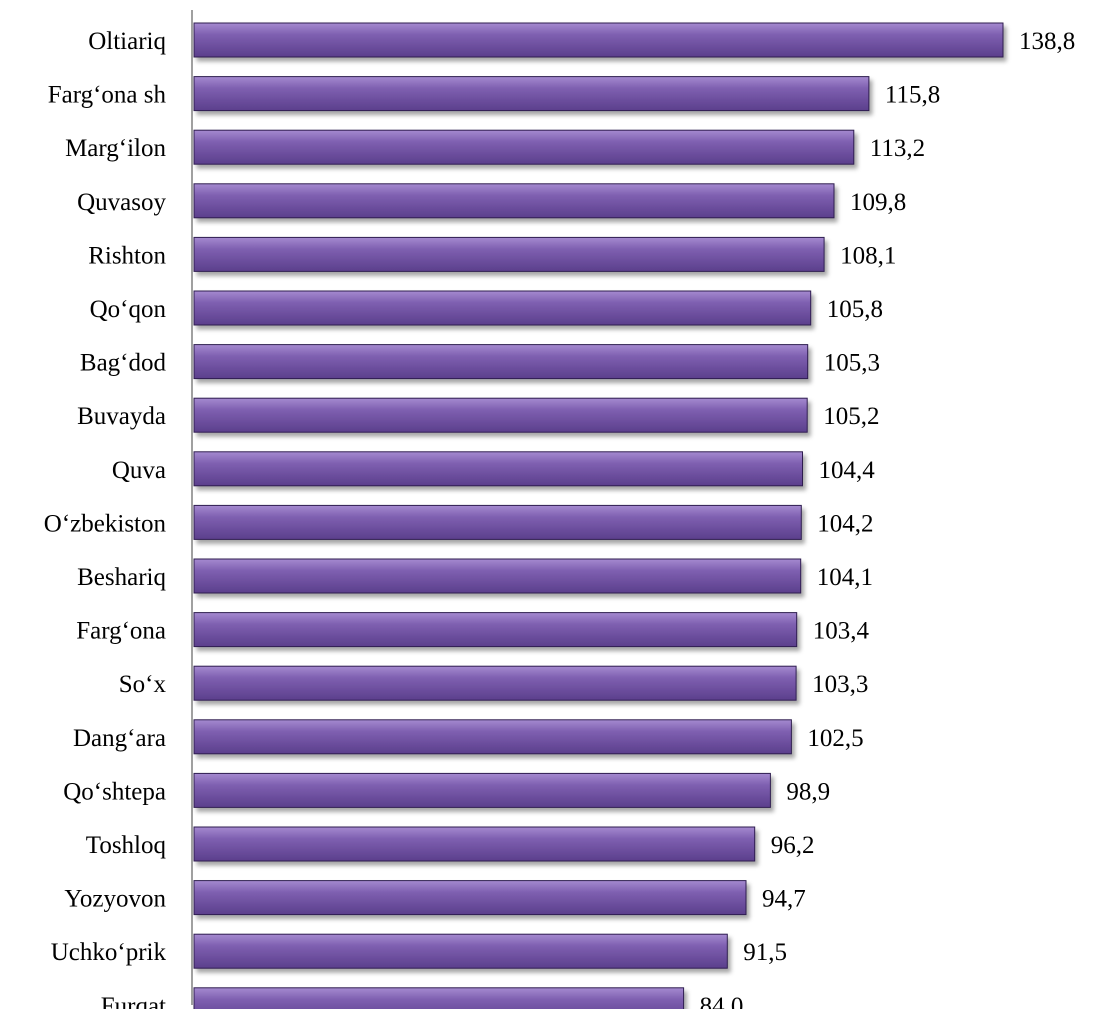 This screenshot has height=1009, width=1096. Describe the element at coordinates (847, 470) in the screenshot. I see `value-label: 104,4` at that location.